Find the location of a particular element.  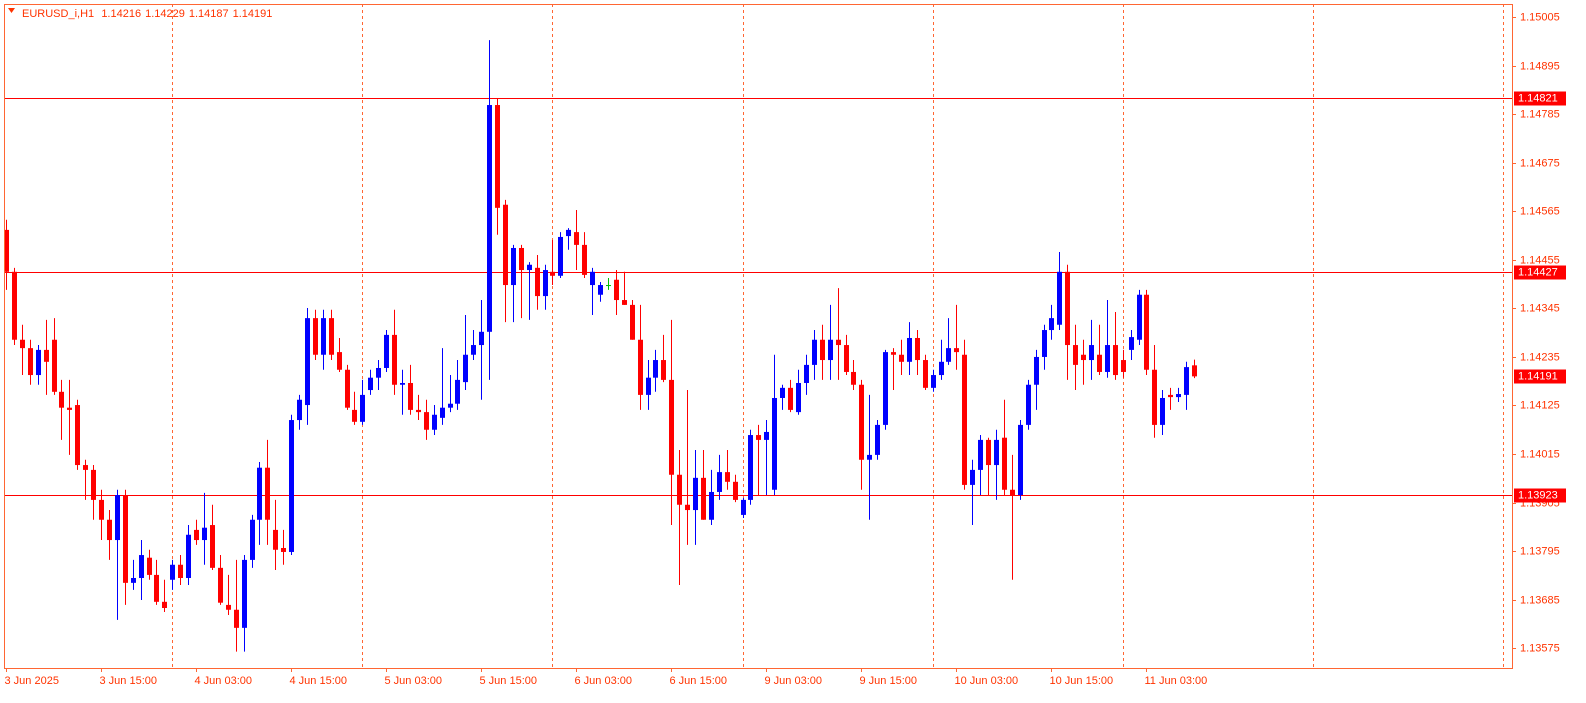

menu-triangle is located at coordinates (11, 10).